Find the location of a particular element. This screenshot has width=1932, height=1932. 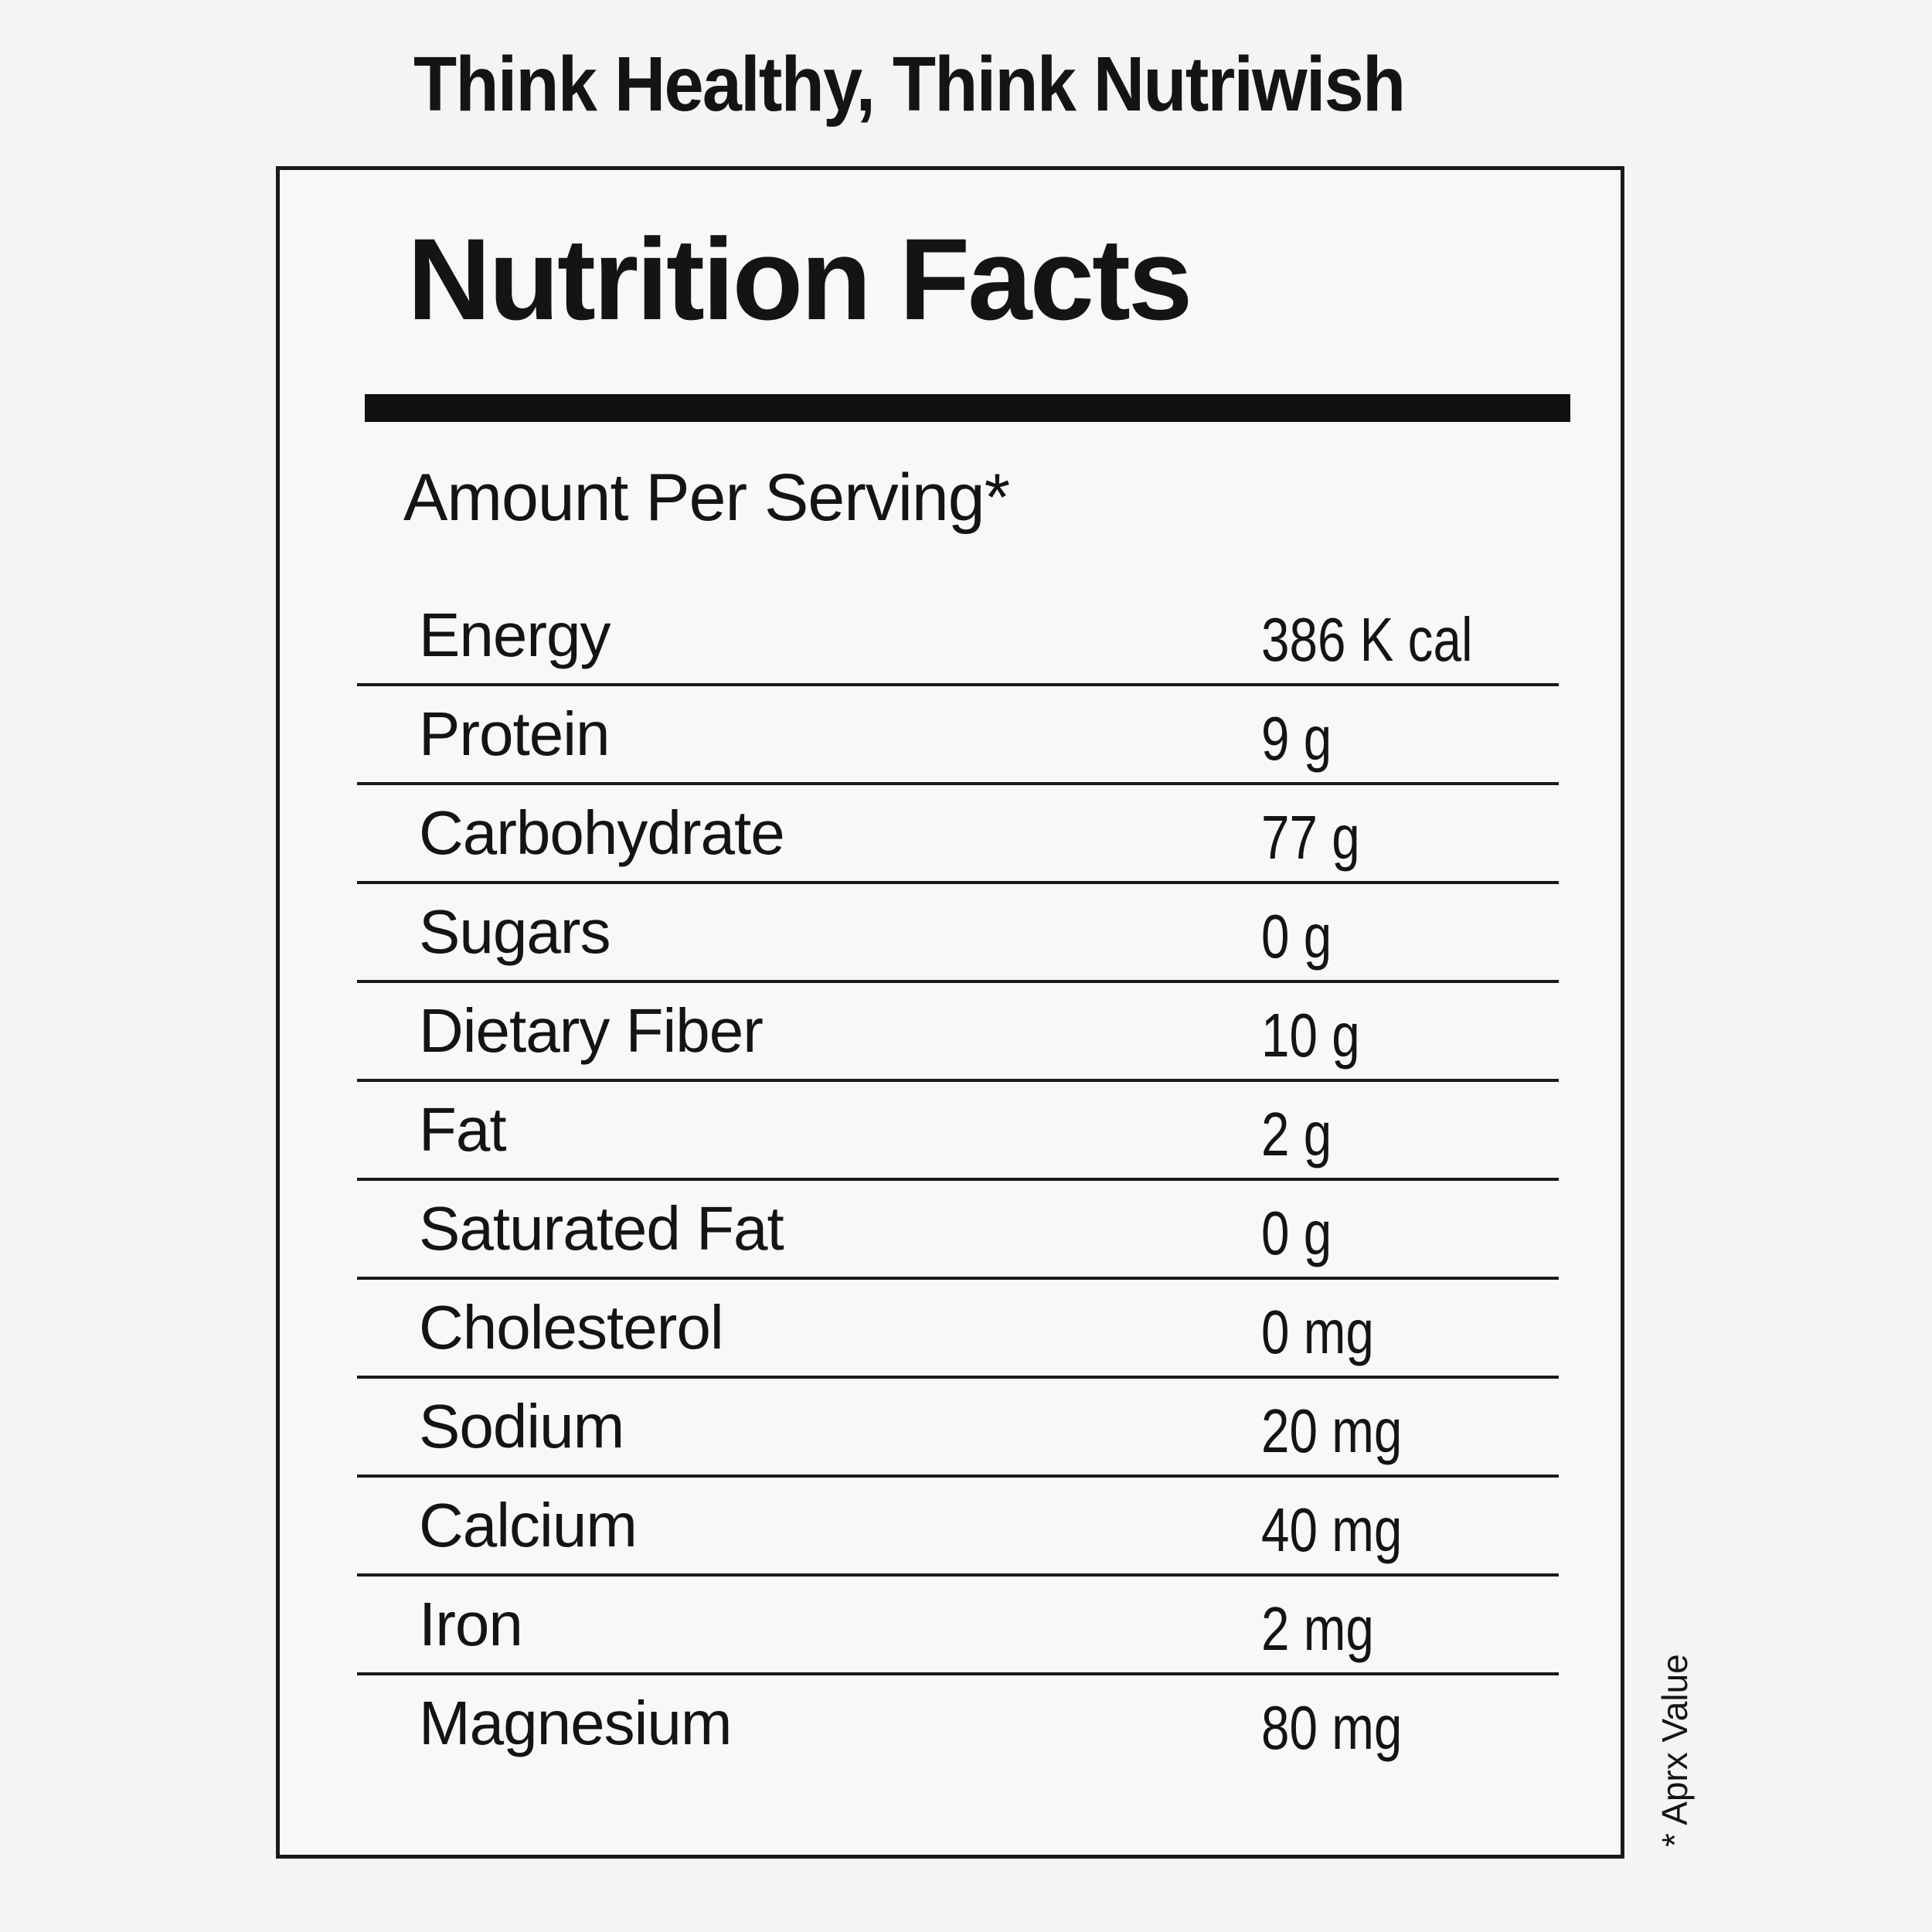

nutrient-row-calcium: Calcium 40 mg is located at coordinates (958, 1527).